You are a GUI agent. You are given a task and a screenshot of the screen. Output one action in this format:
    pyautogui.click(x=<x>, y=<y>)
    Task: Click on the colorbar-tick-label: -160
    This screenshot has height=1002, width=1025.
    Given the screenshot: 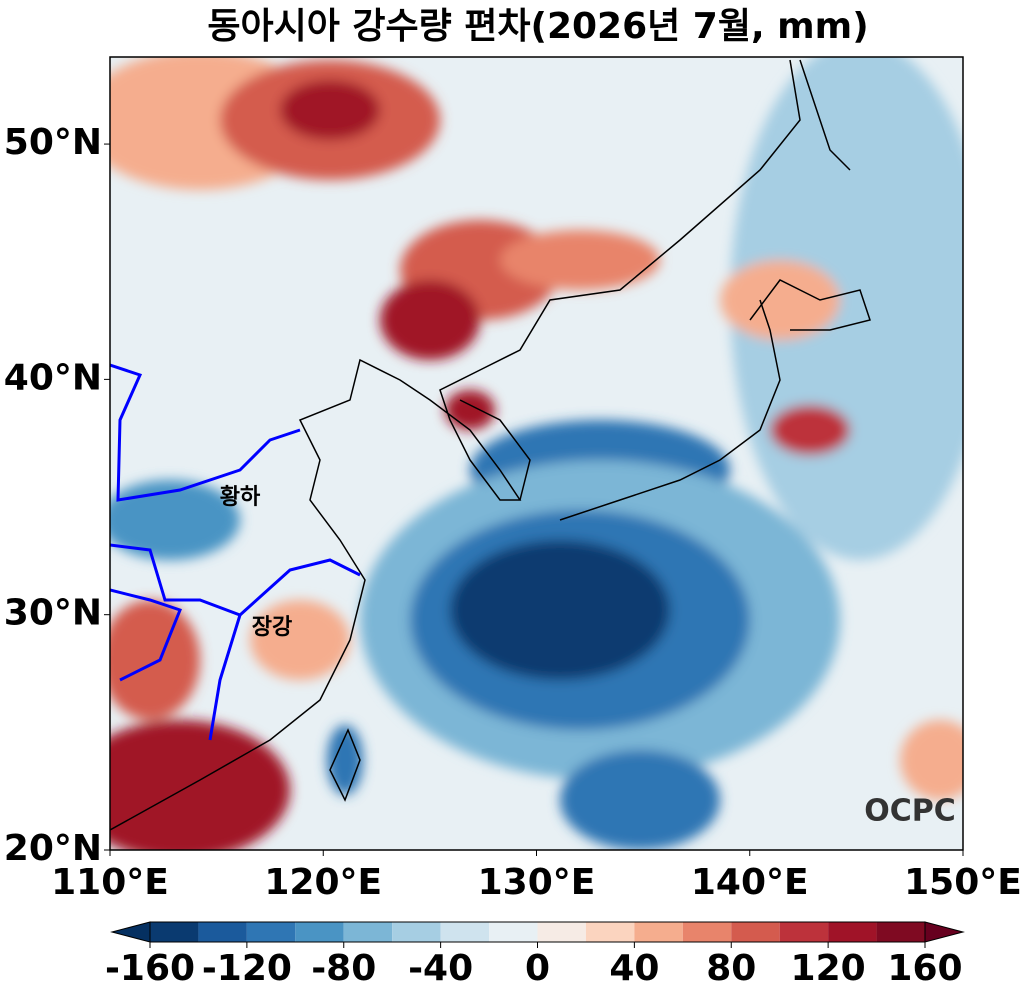 What is the action you would take?
    pyautogui.click(x=150, y=968)
    